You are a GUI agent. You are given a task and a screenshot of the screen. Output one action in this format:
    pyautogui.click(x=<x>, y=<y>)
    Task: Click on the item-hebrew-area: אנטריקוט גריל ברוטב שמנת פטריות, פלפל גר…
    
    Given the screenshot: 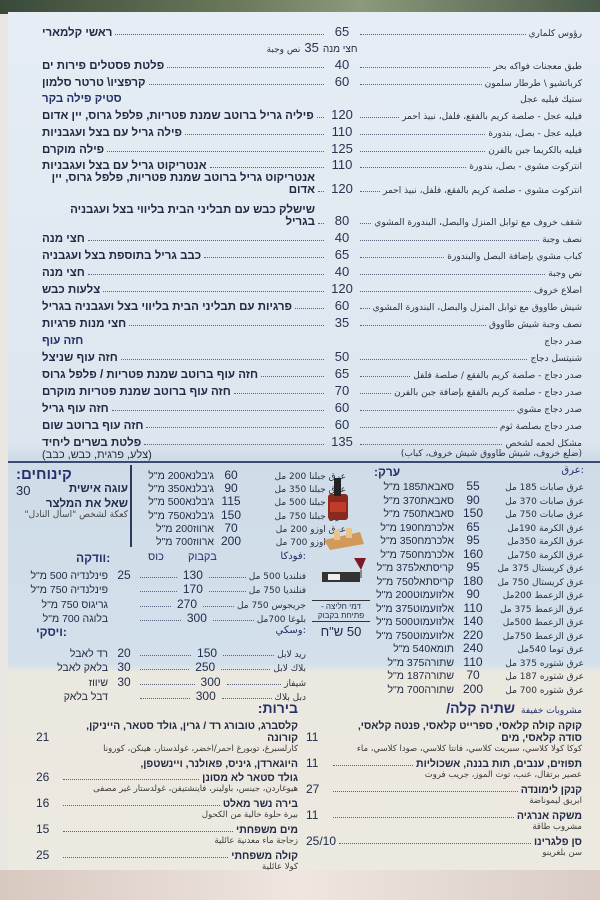 What is the action you would take?
    pyautogui.click(x=183, y=184)
    